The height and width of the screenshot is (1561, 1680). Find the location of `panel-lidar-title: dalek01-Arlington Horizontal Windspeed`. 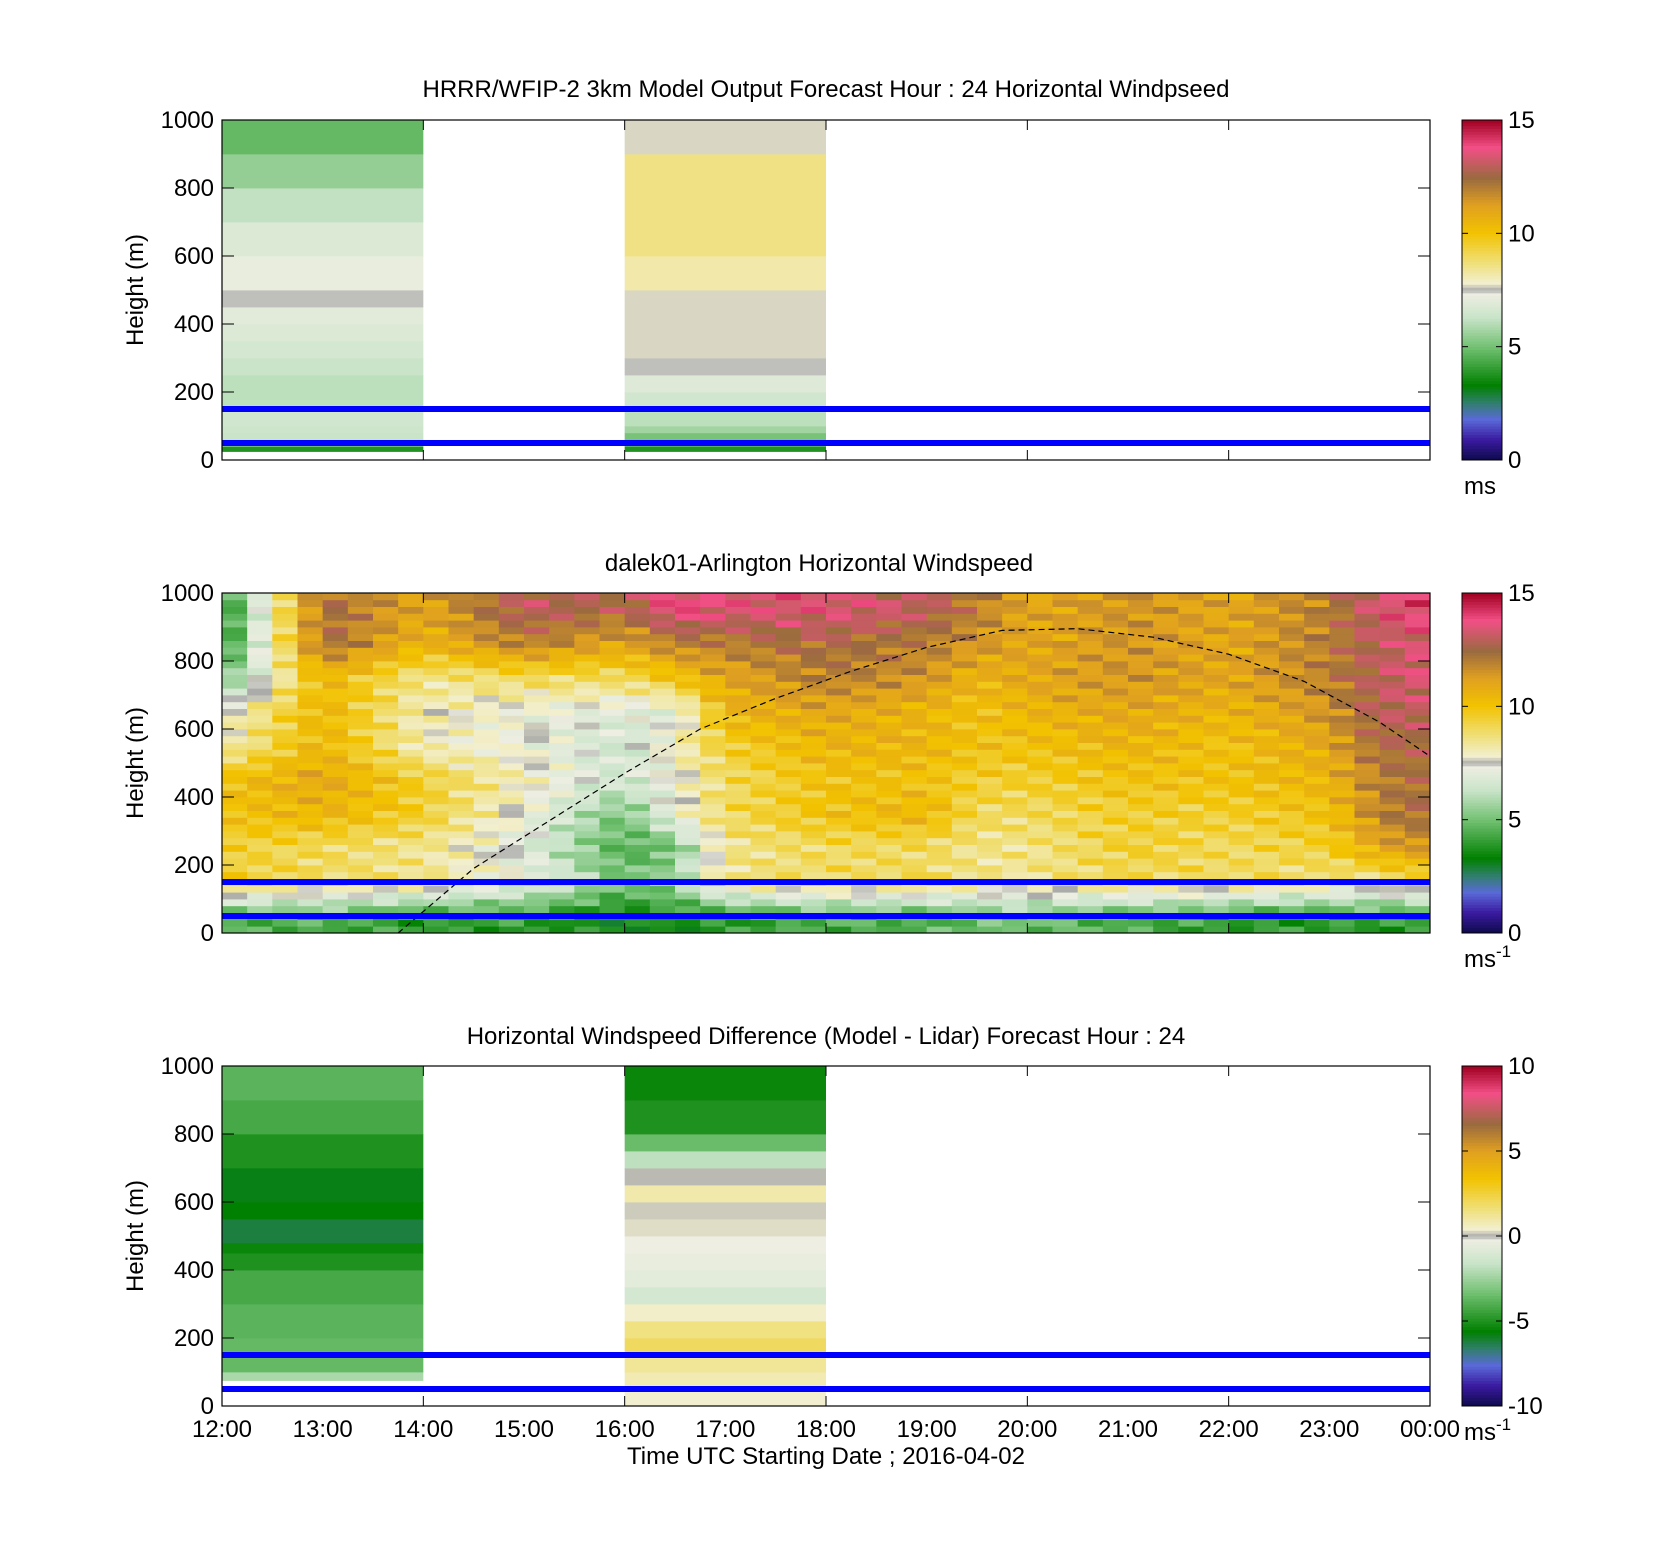

panel-lidar-title: dalek01-Arlington Horizontal Windspeed is located at coordinates (819, 563).